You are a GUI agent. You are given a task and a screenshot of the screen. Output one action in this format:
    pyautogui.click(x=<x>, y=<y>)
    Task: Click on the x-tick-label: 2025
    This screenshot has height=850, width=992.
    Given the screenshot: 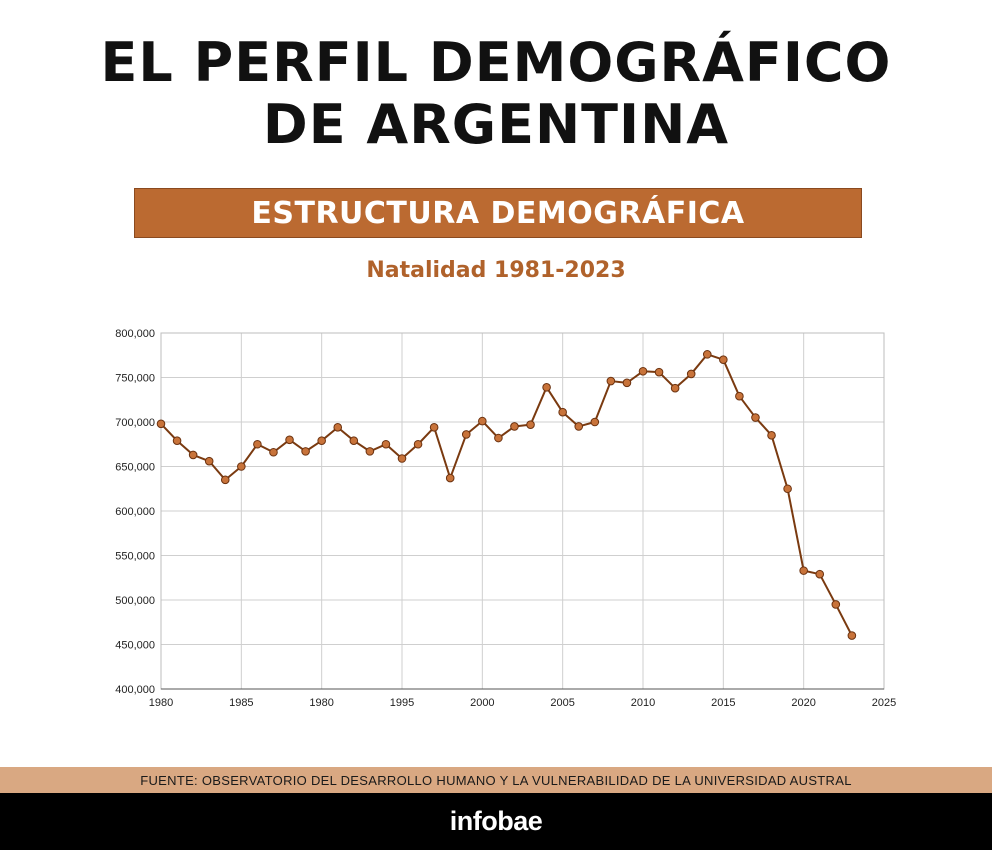 What is the action you would take?
    pyautogui.click(x=884, y=703)
    